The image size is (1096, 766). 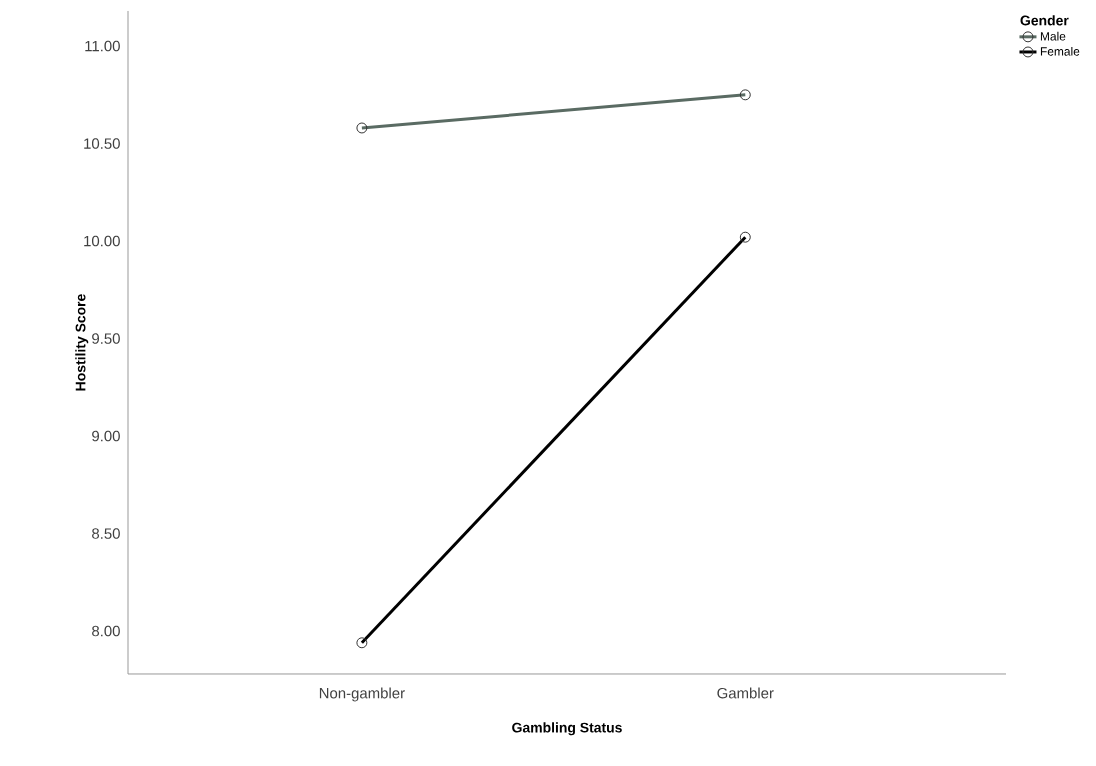 I want to click on legend-label: Female, so click(x=1060, y=51).